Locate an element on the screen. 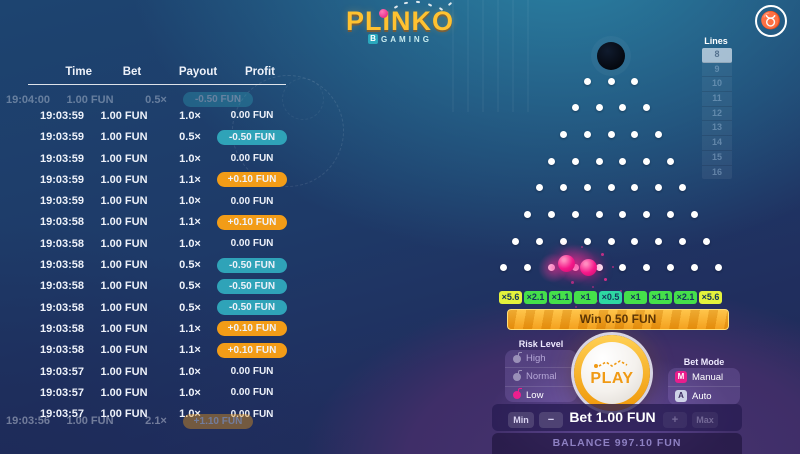  taurus-icon: ♉ is located at coordinates (771, 21).